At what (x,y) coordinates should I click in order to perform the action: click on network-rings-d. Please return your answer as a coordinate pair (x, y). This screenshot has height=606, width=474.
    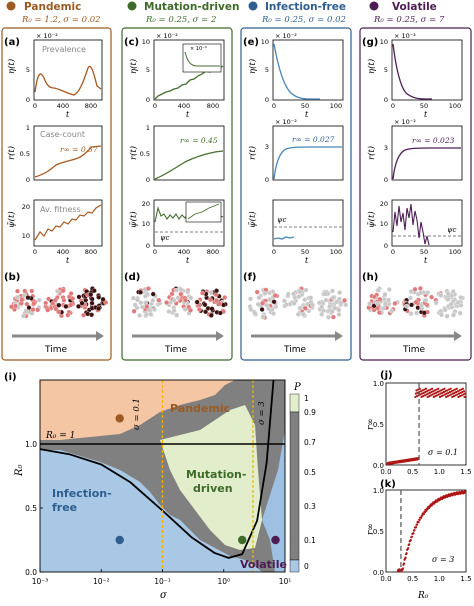
    Looking at the image, I should click on (179, 302).